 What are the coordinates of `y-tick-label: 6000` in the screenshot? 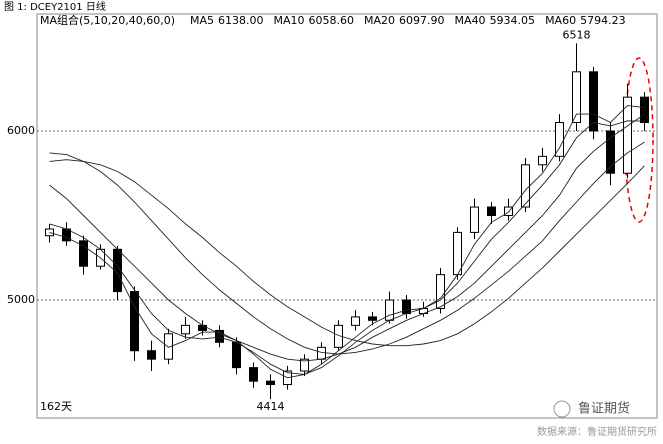 It's located at (21, 130).